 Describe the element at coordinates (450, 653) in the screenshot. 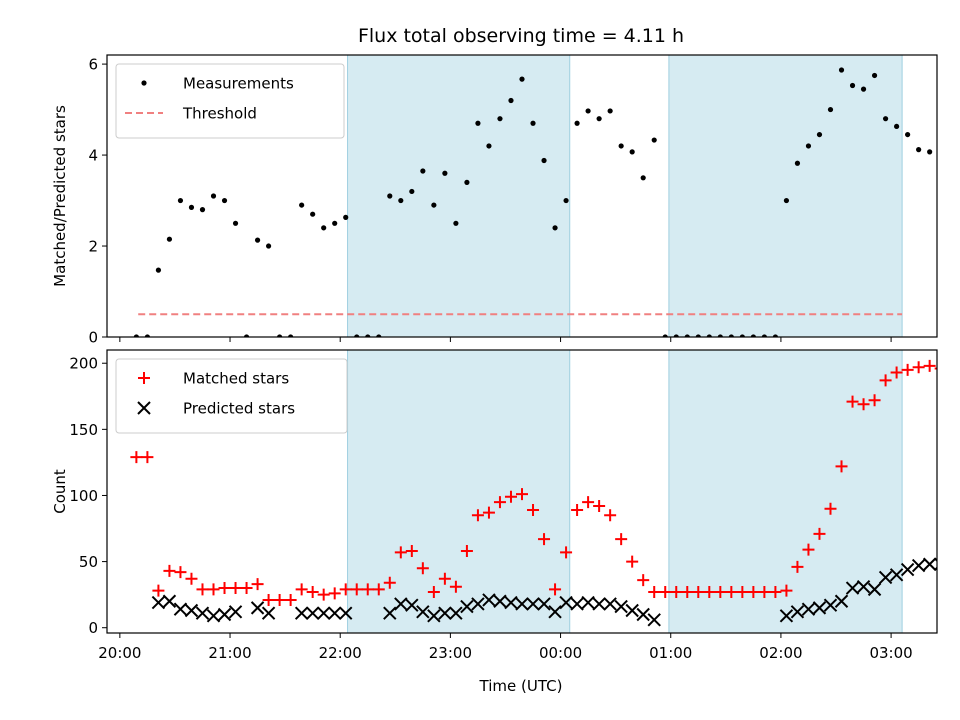

I see `x-tick-label: 23:00` at that location.